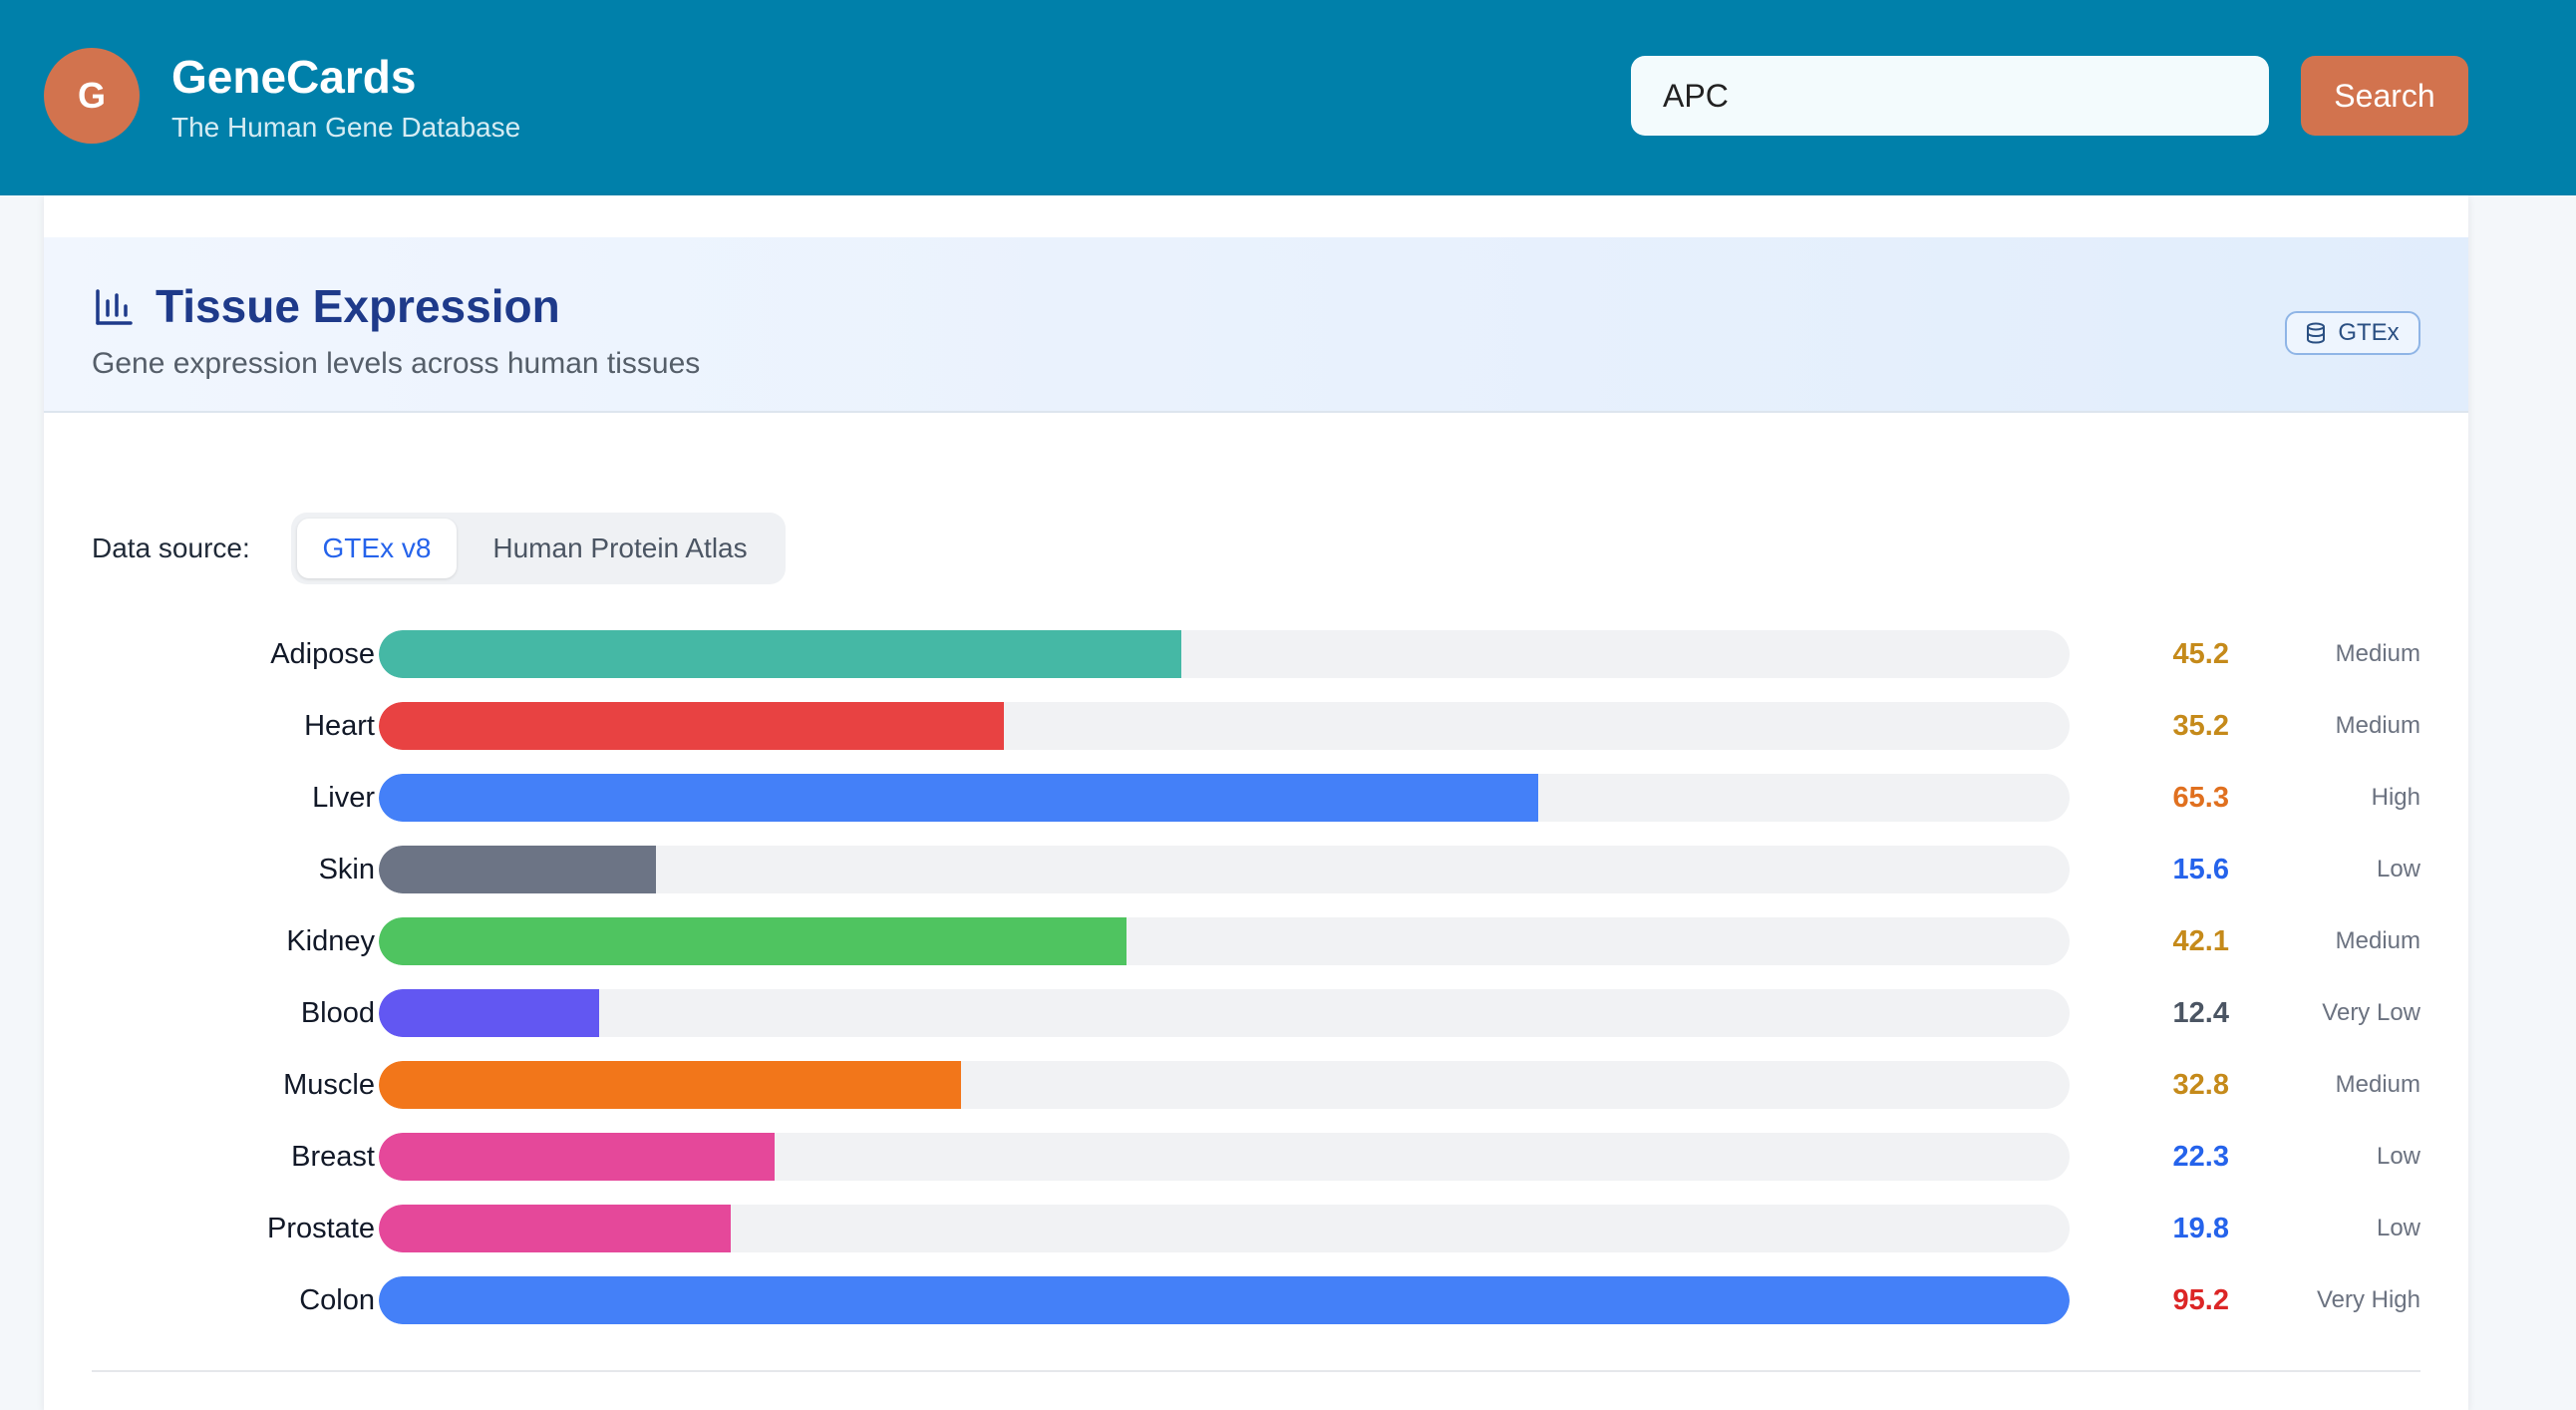 This screenshot has width=2576, height=1410. I want to click on bar-row-colon: Colon 95.2 Very High, so click(1256, 1300).